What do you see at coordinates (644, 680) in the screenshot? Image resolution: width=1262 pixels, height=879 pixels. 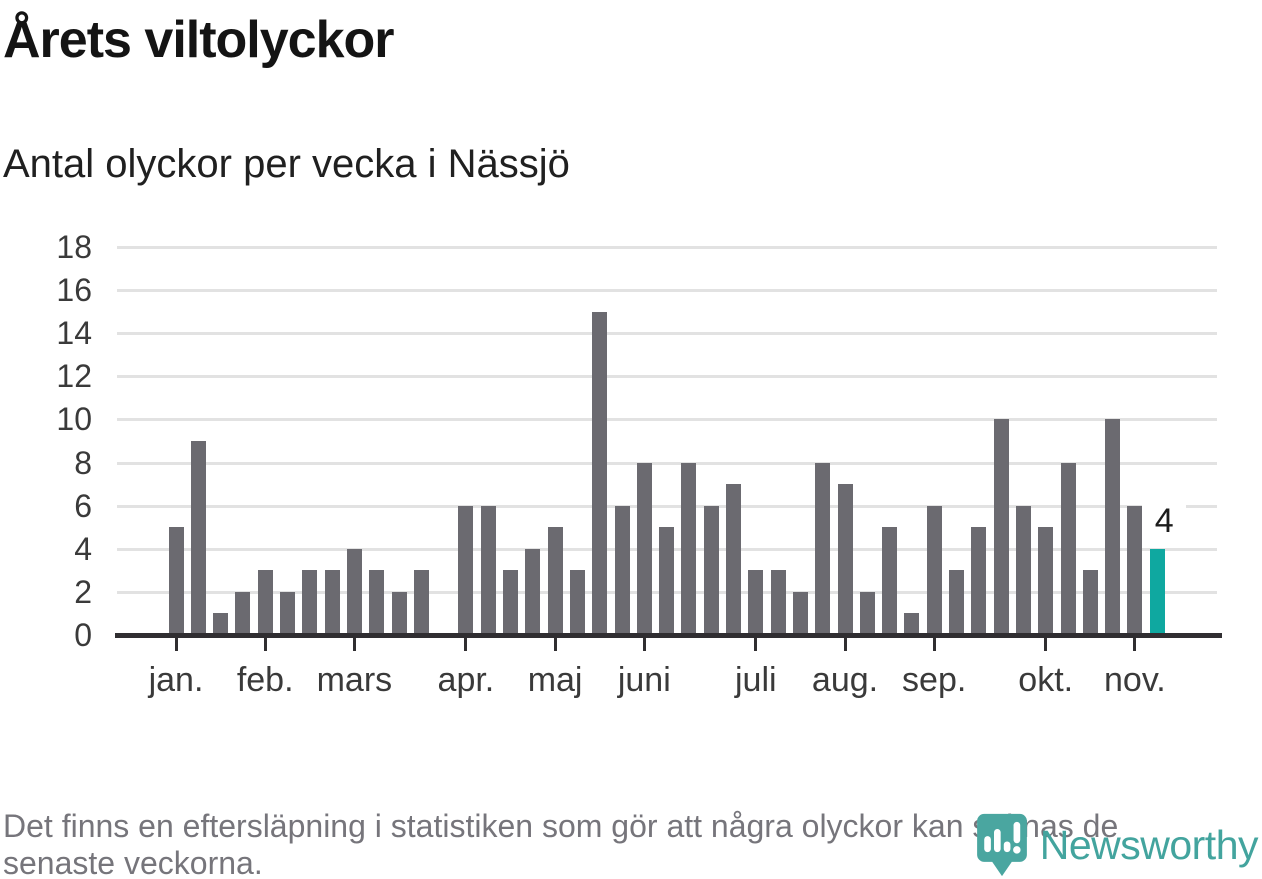 I see `x-axis-label-juni: juni` at bounding box center [644, 680].